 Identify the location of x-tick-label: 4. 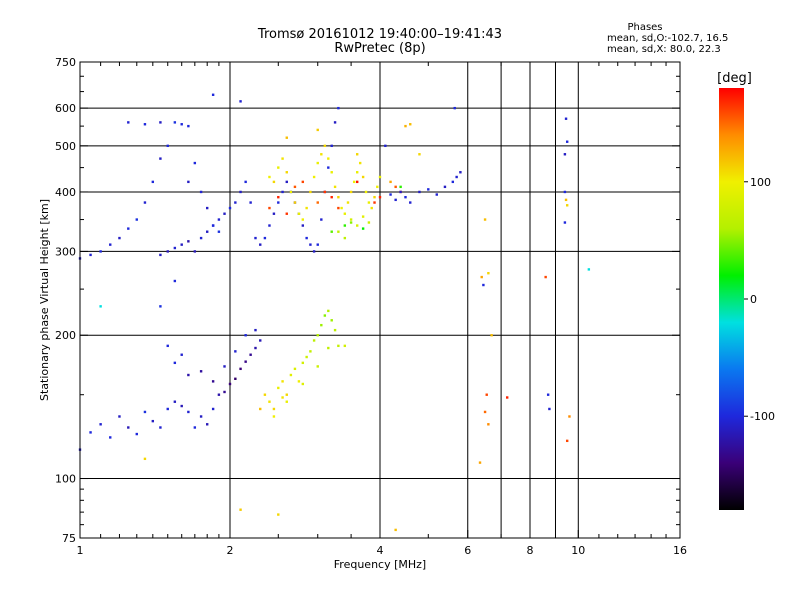
(380, 550).